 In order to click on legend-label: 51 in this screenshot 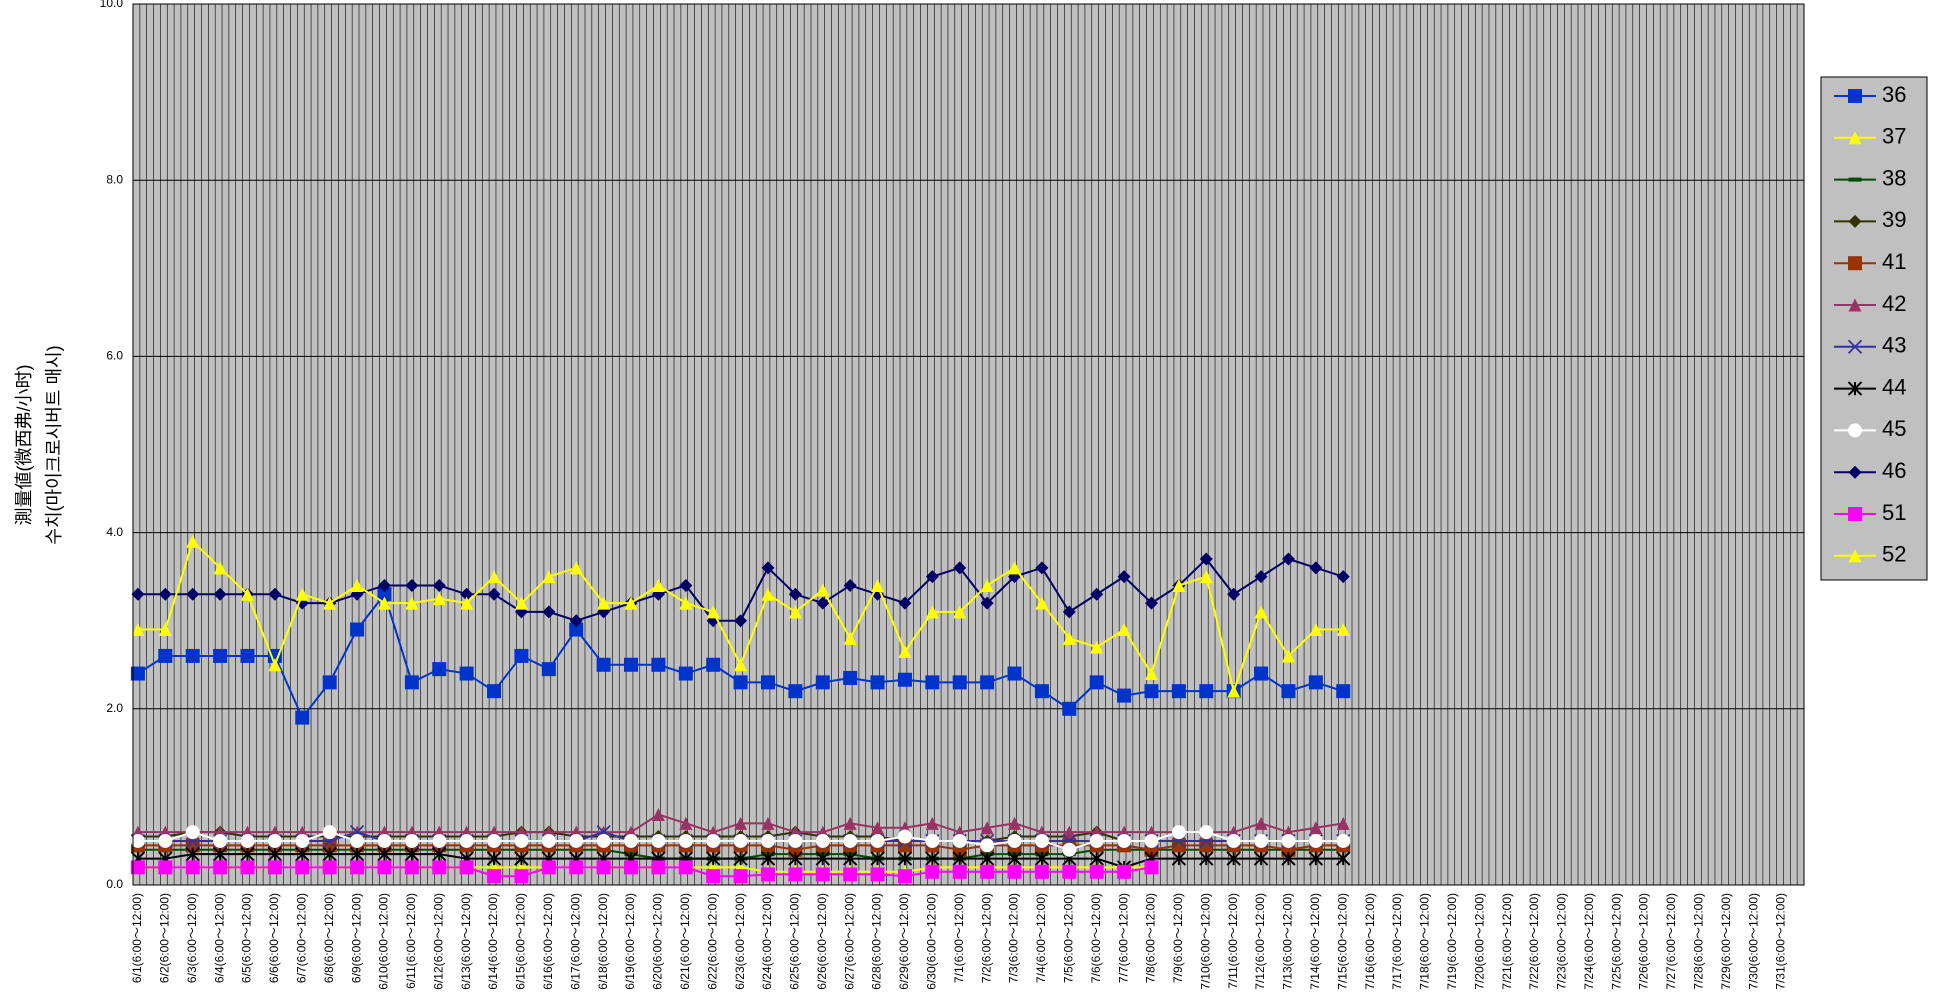, I will do `click(1894, 512)`.